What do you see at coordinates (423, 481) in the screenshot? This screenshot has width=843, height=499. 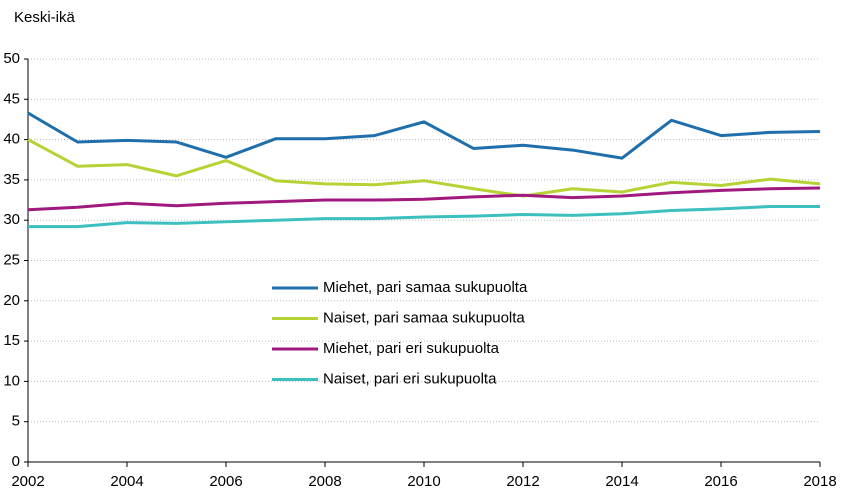 I see `x-tick-label: 2010` at bounding box center [423, 481].